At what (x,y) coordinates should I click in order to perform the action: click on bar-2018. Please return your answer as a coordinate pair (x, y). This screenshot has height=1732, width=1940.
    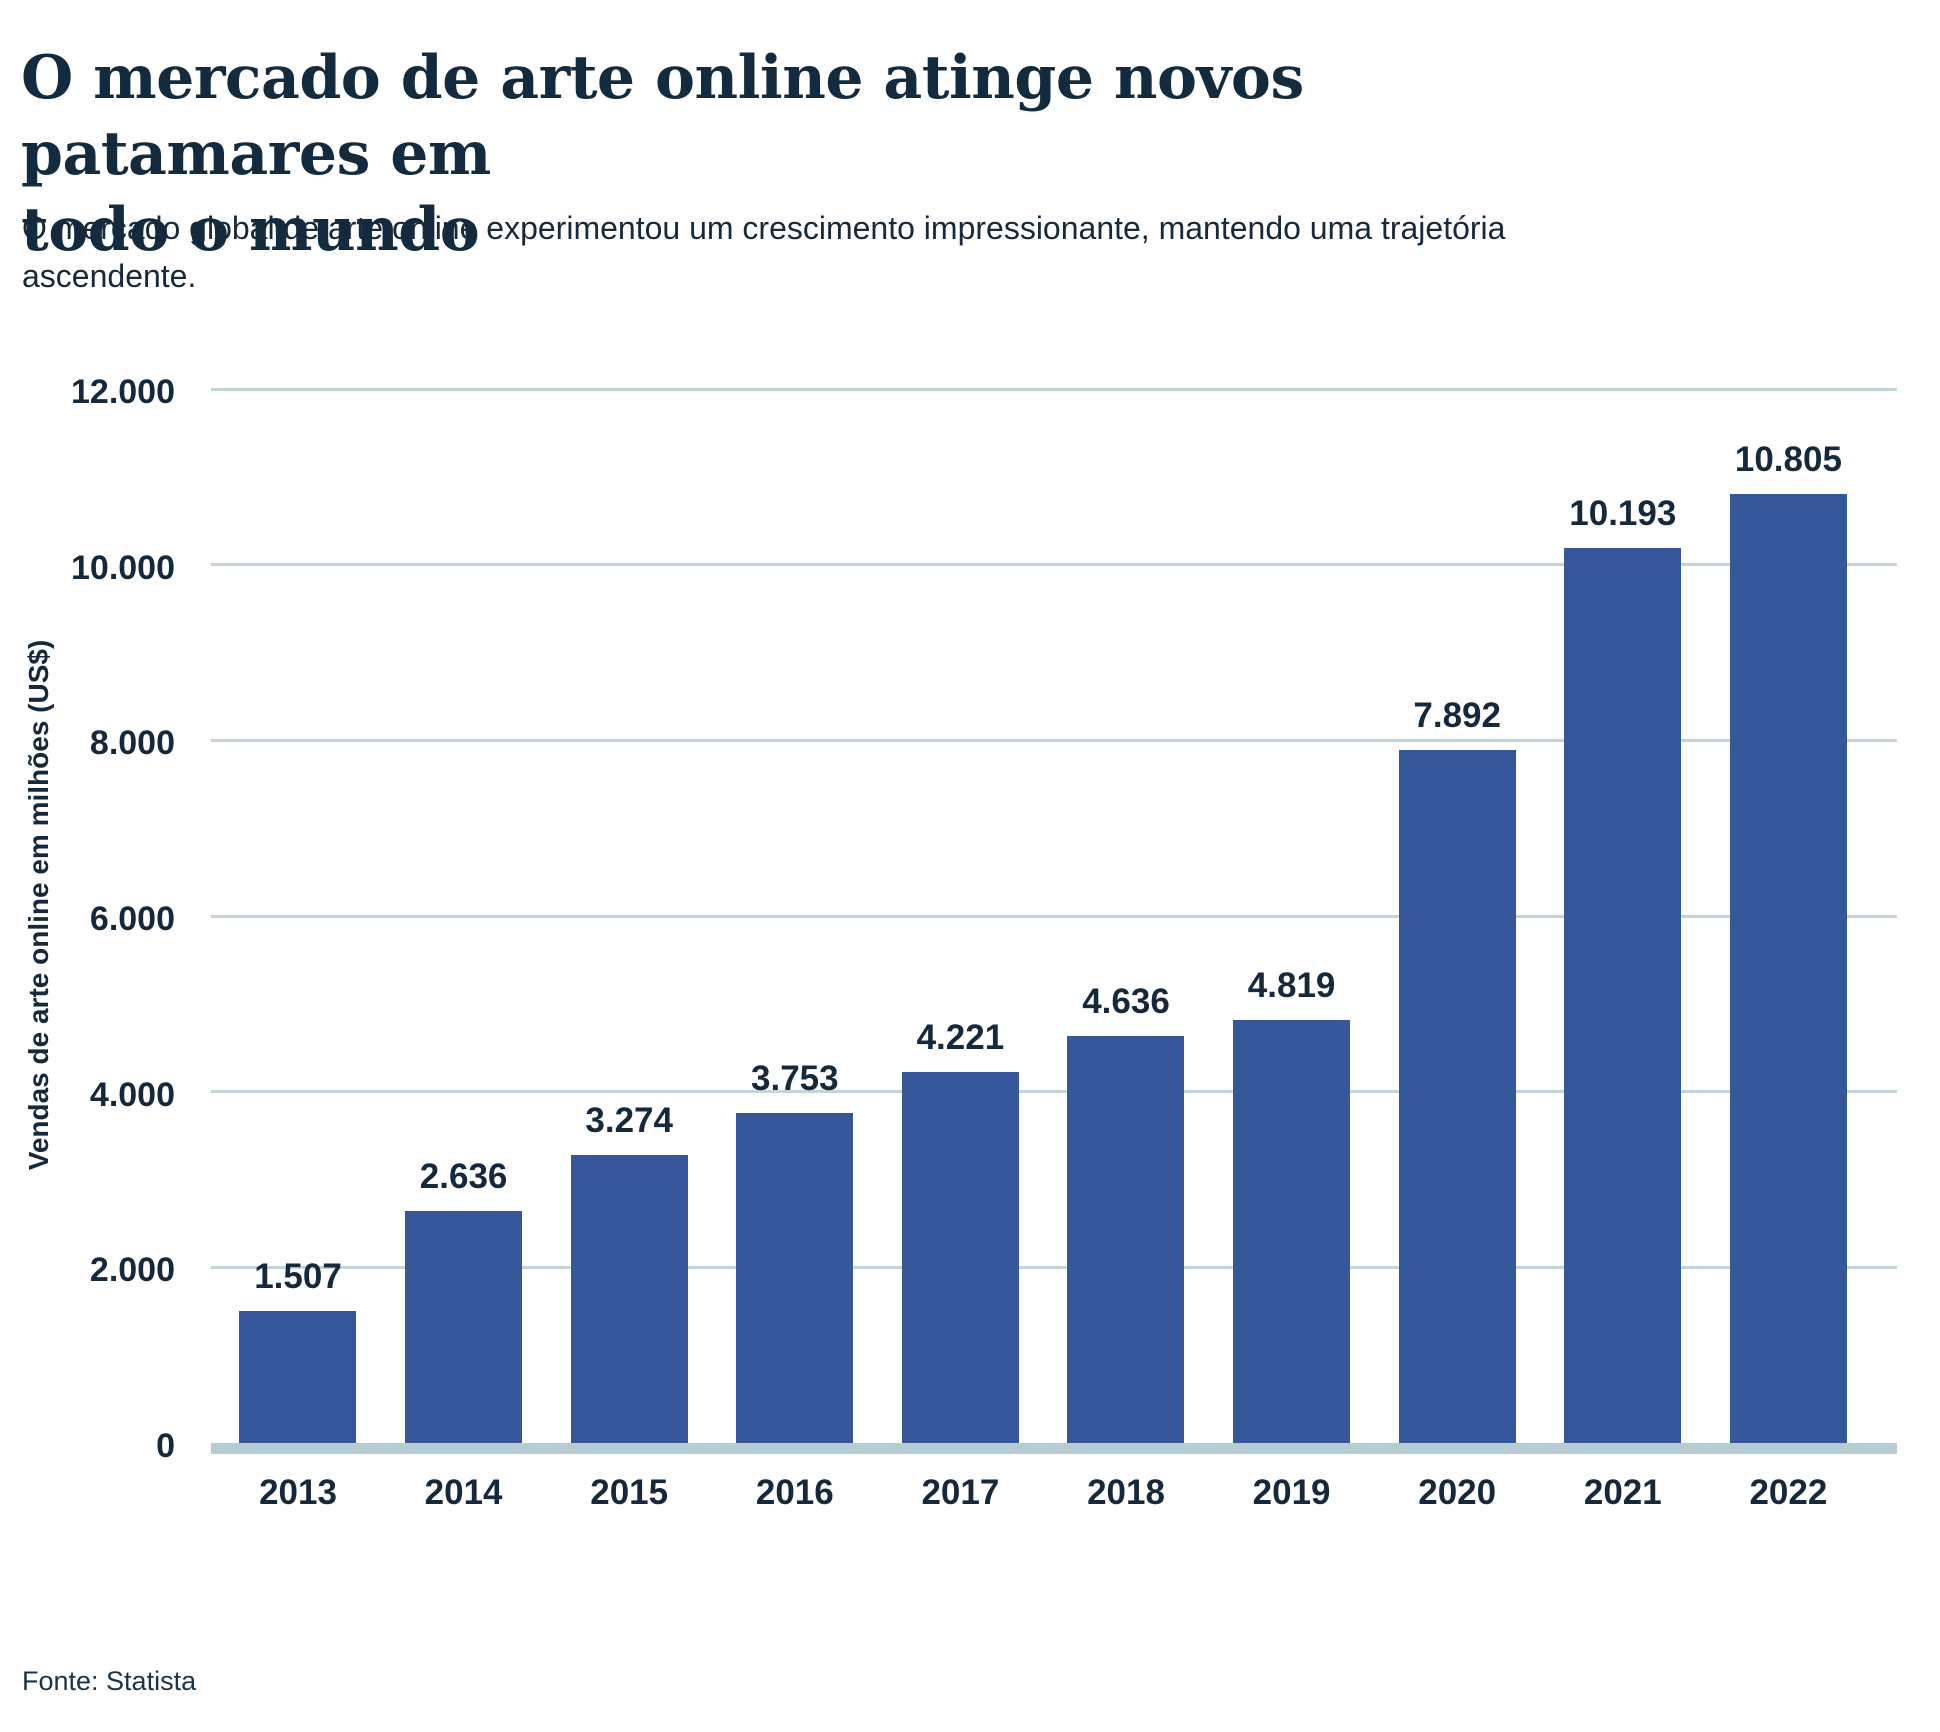
    Looking at the image, I should click on (1126, 1239).